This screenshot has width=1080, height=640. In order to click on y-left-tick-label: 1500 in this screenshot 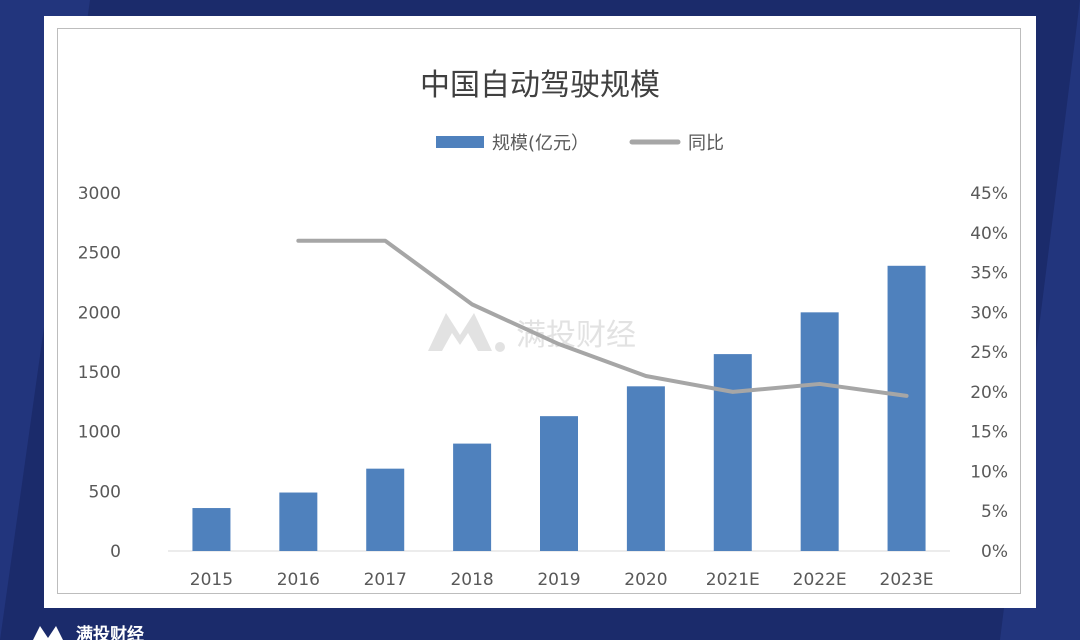, I will do `click(99, 373)`.